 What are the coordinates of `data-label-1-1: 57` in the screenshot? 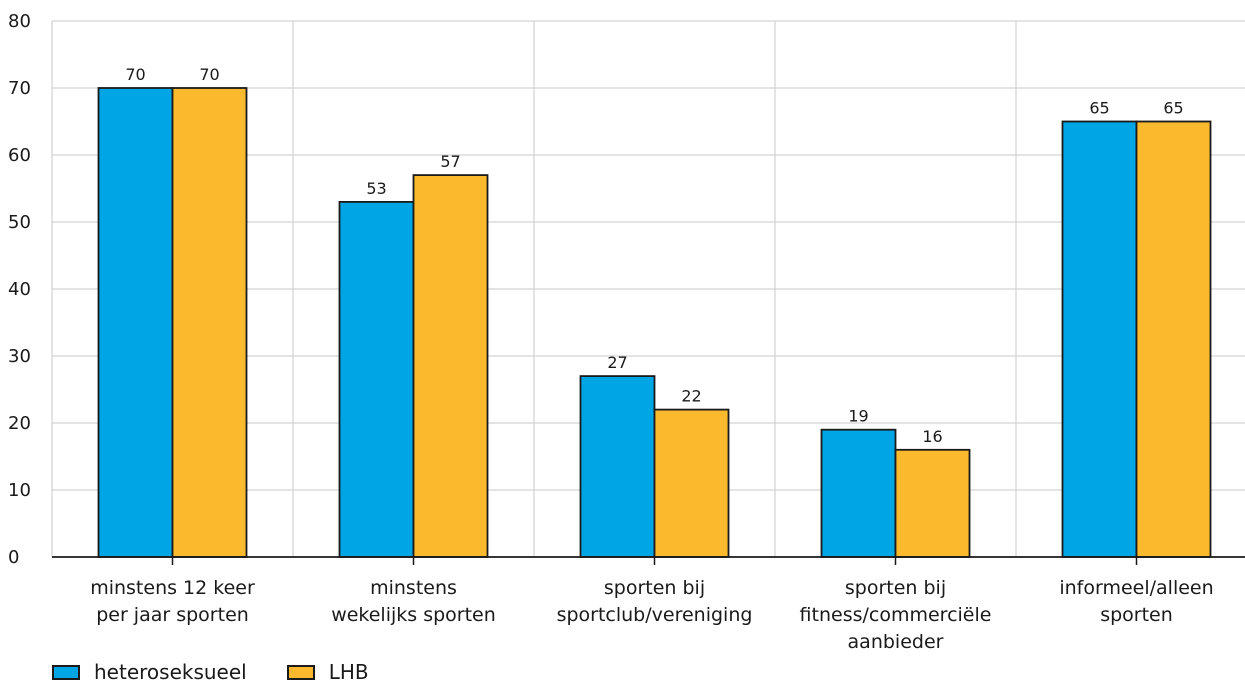 It's located at (450, 161).